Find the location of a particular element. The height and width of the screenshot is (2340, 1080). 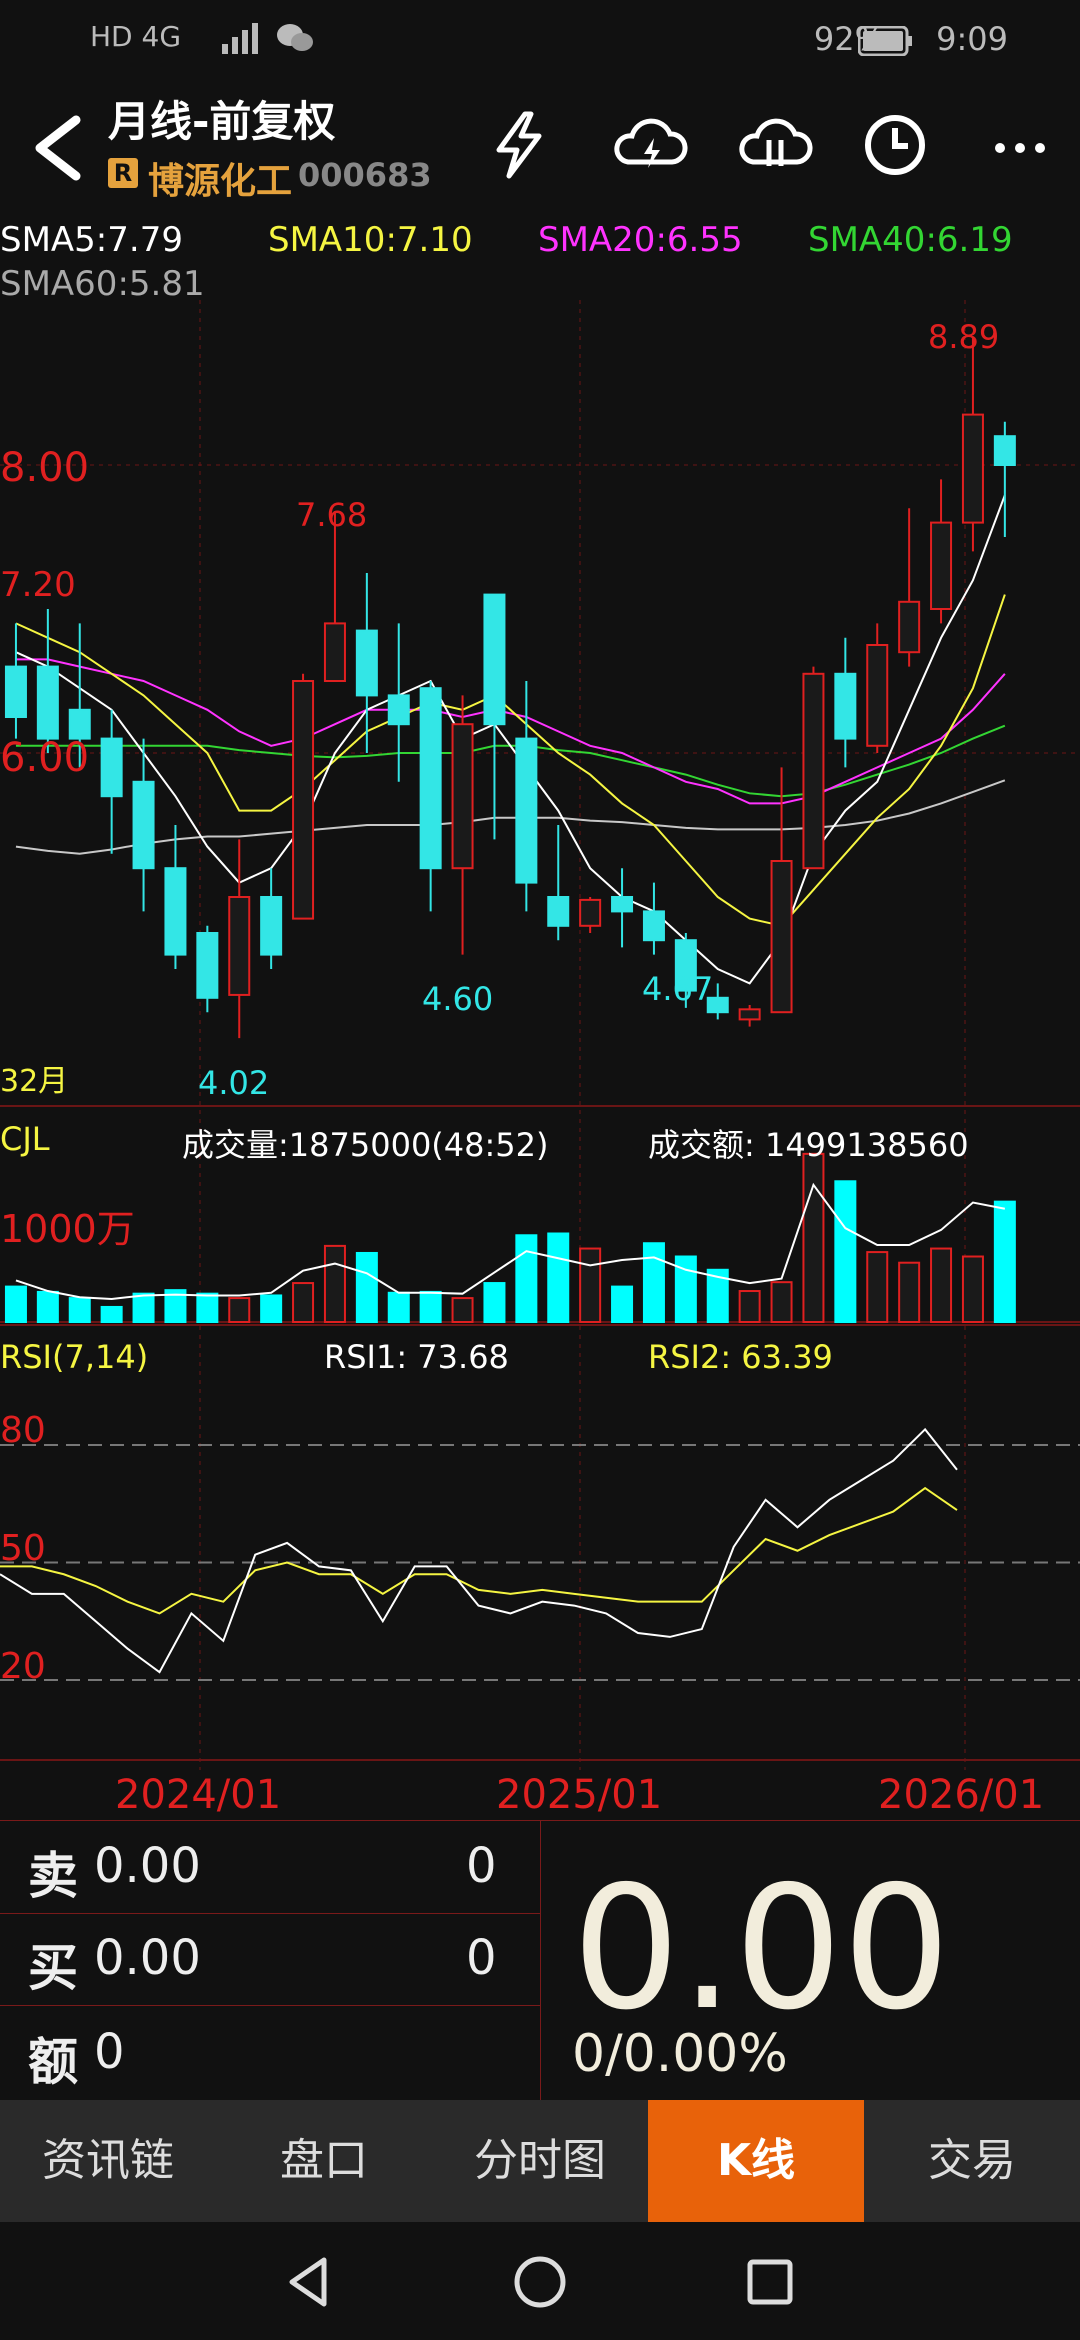

nav-back-icon is located at coordinates (310, 2282).